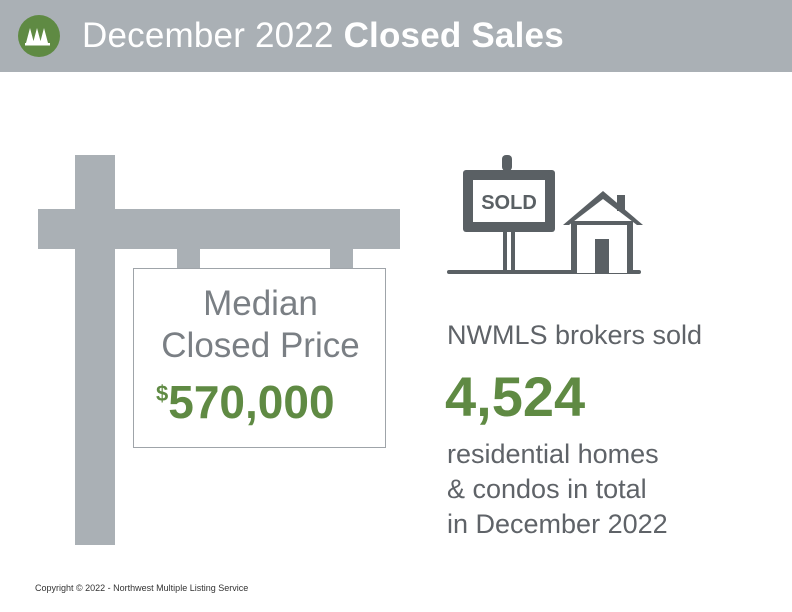 This screenshot has height=612, width=792. I want to click on stat-desc-line2: & condos in total, so click(547, 489).